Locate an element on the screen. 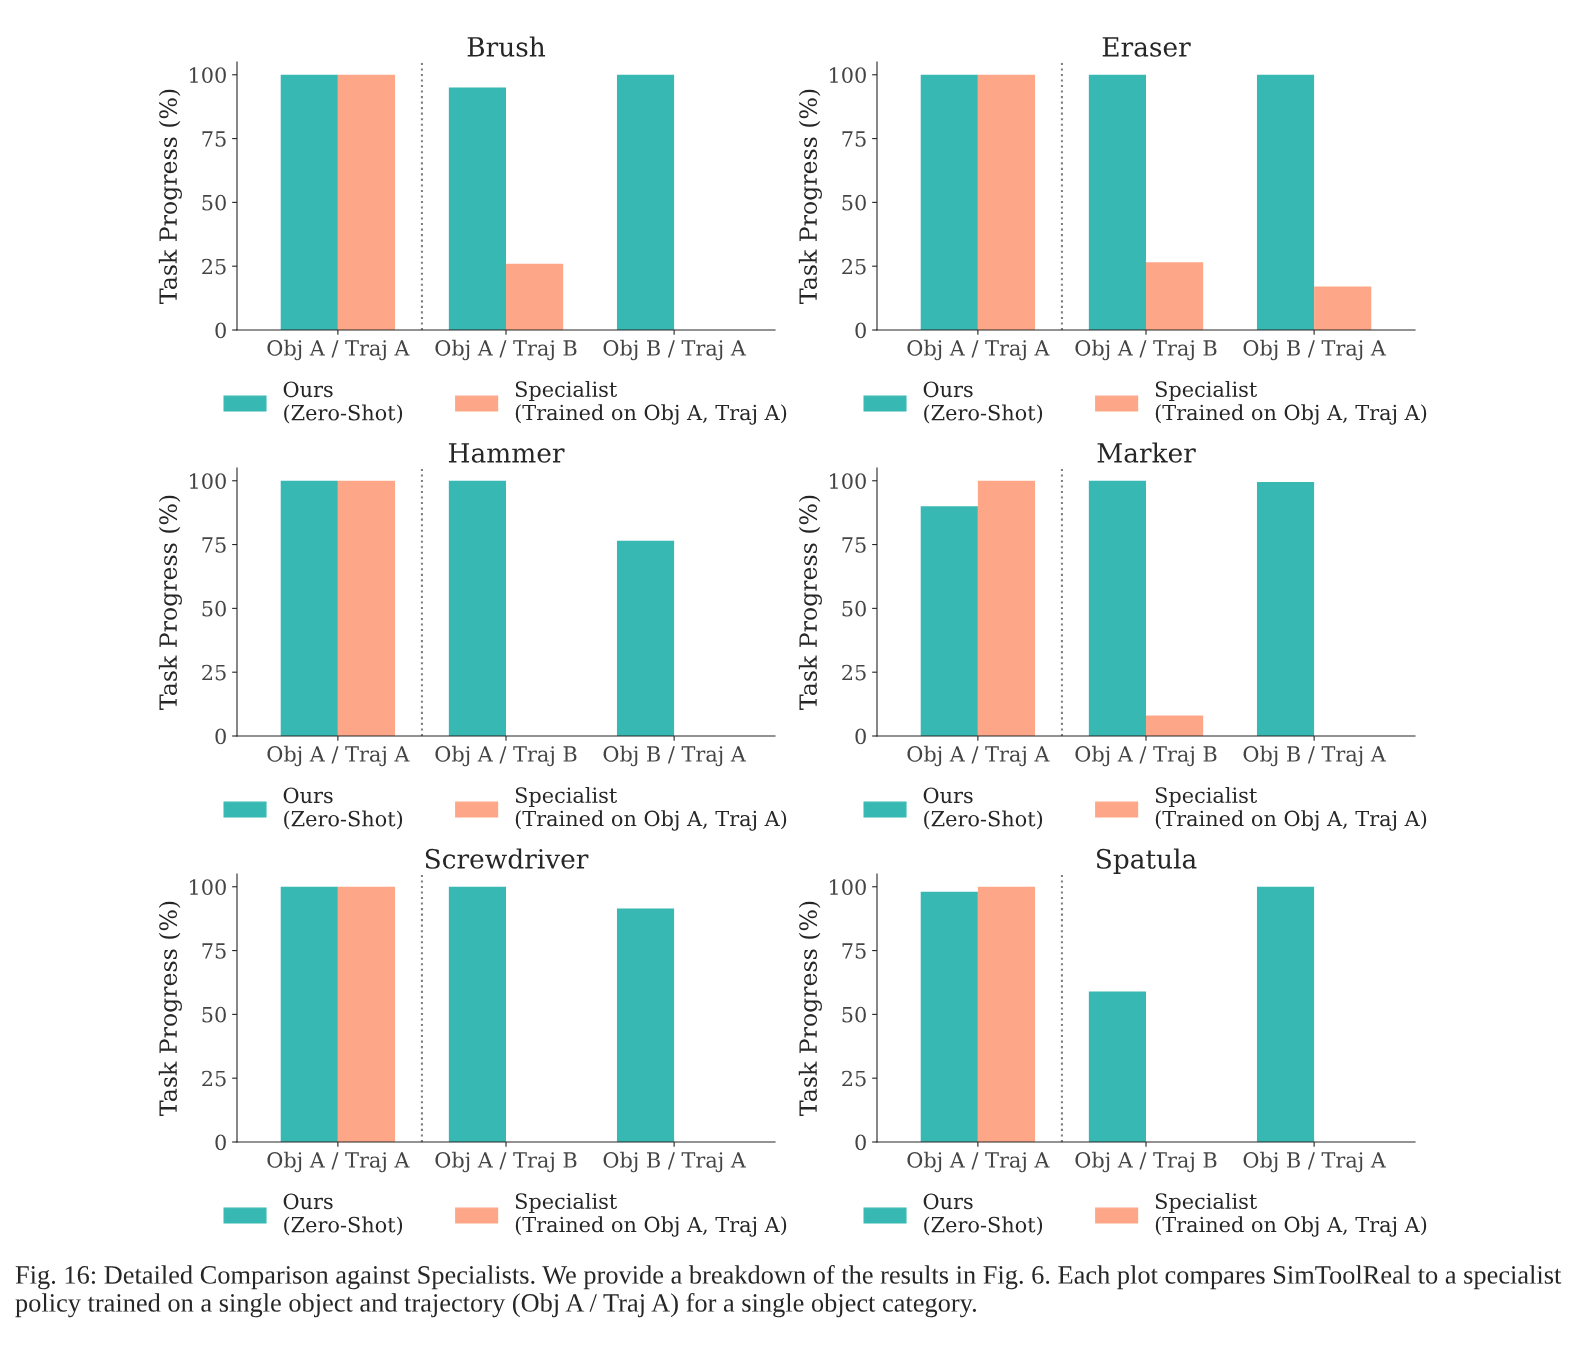 This screenshot has height=1351, width=1574. chart-title: Marker is located at coordinates (1146, 452).